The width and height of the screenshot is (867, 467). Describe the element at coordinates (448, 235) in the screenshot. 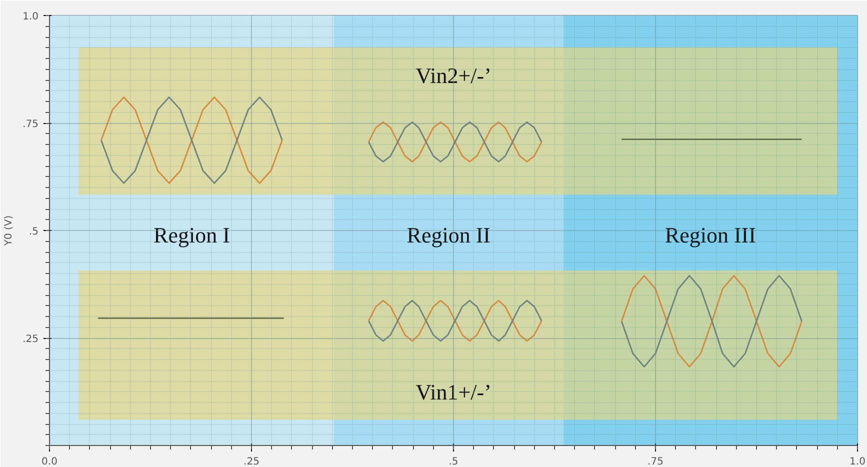

I see `band-label: Region II` at that location.